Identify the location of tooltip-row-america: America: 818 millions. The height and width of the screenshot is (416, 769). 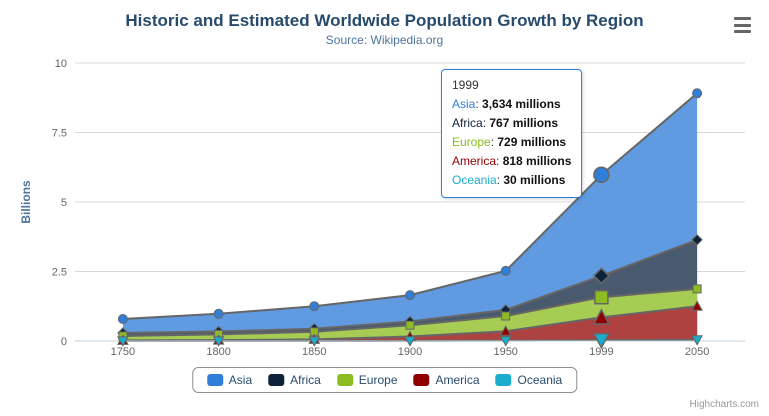
(512, 161).